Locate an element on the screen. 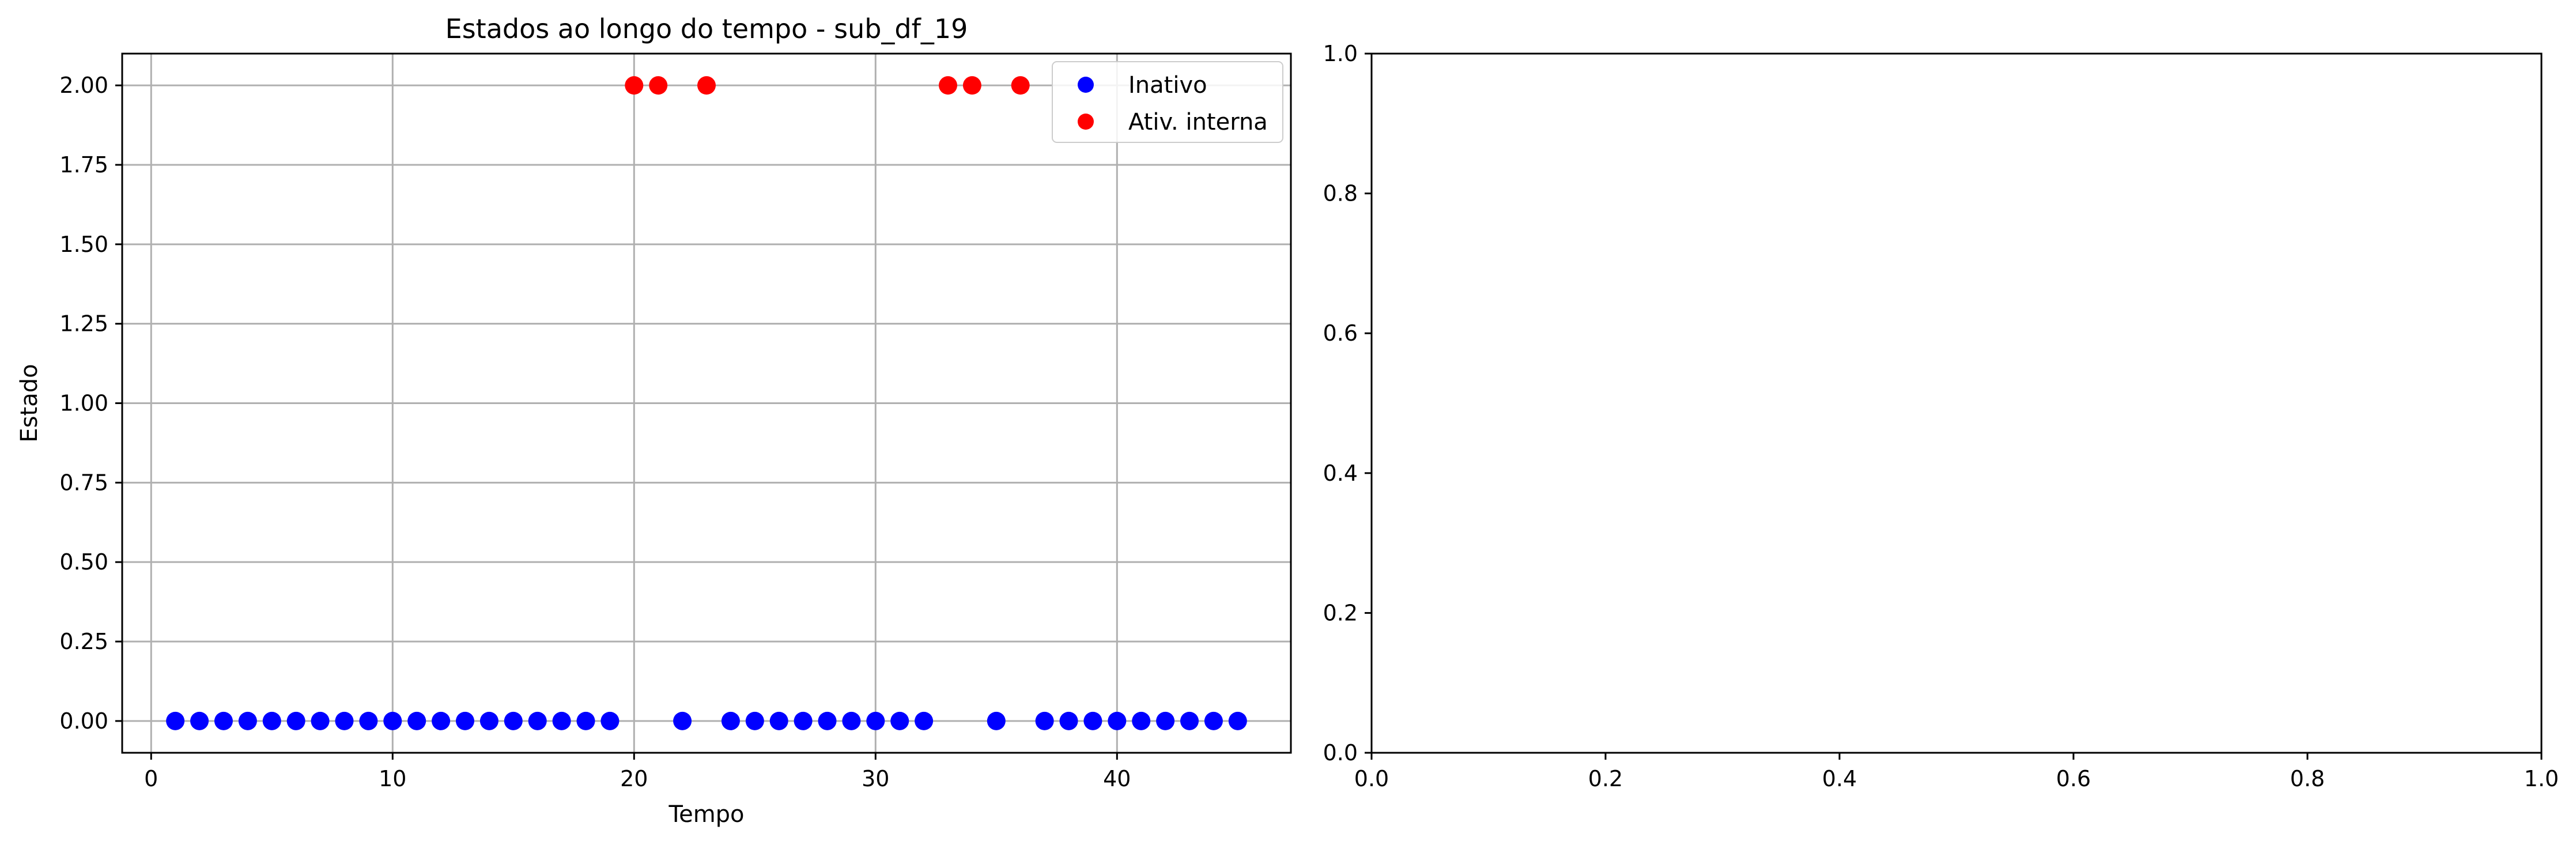 The image size is (2576, 845). legend-label-inativo: Inativo is located at coordinates (1167, 85).